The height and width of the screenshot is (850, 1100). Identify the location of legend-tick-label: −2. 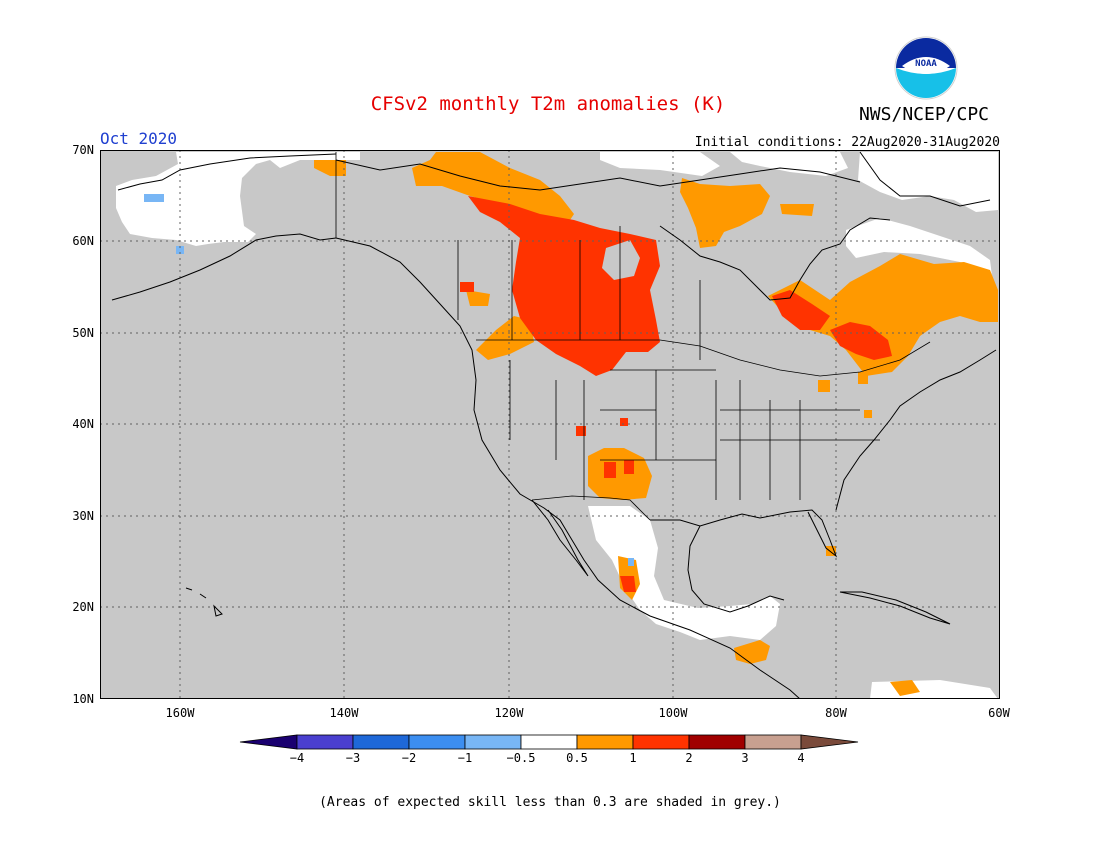
(409, 758).